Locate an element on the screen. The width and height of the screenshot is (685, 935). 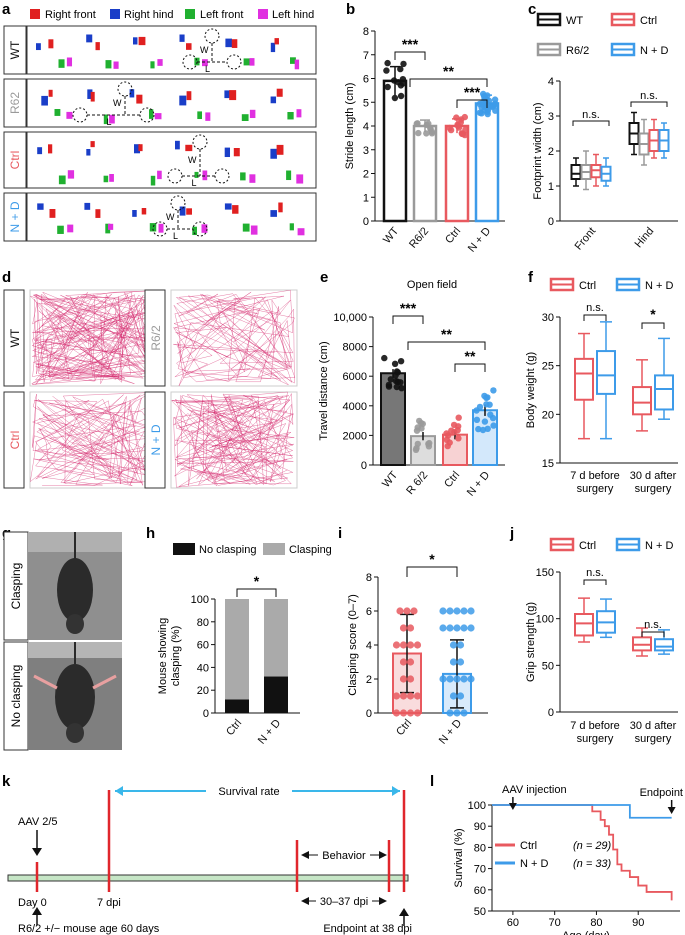
y-tick-label: 0 is located at coordinates (551, 713).